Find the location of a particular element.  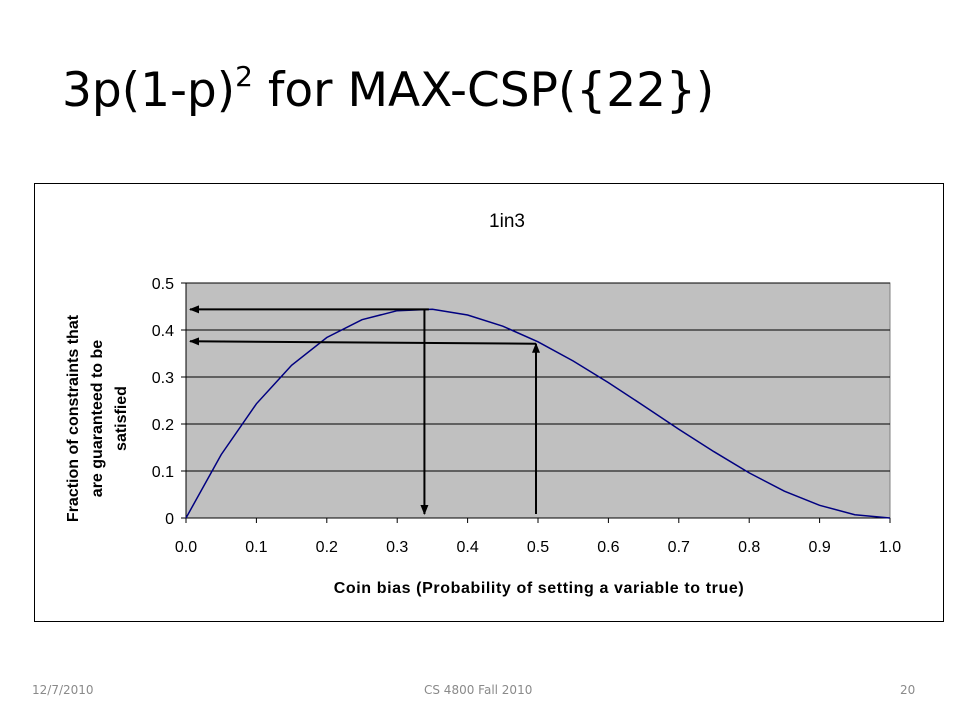

footer-date: 12/7/2010 is located at coordinates (63, 690).